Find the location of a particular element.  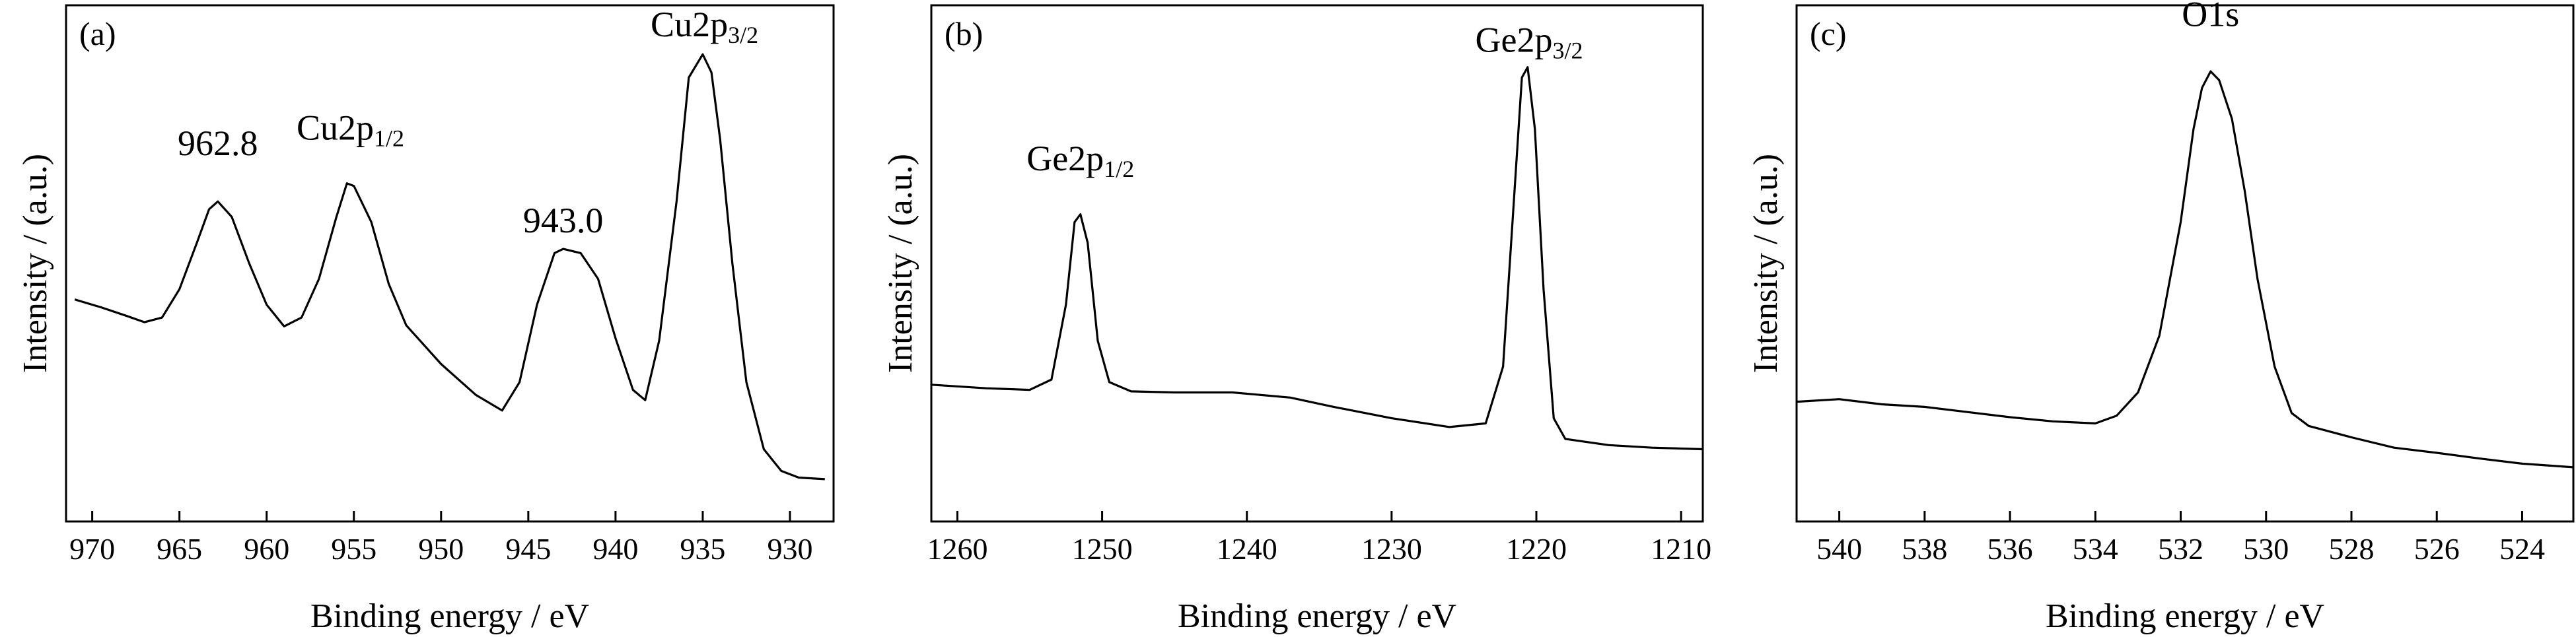

x-tick-label: 530 is located at coordinates (2266, 549).